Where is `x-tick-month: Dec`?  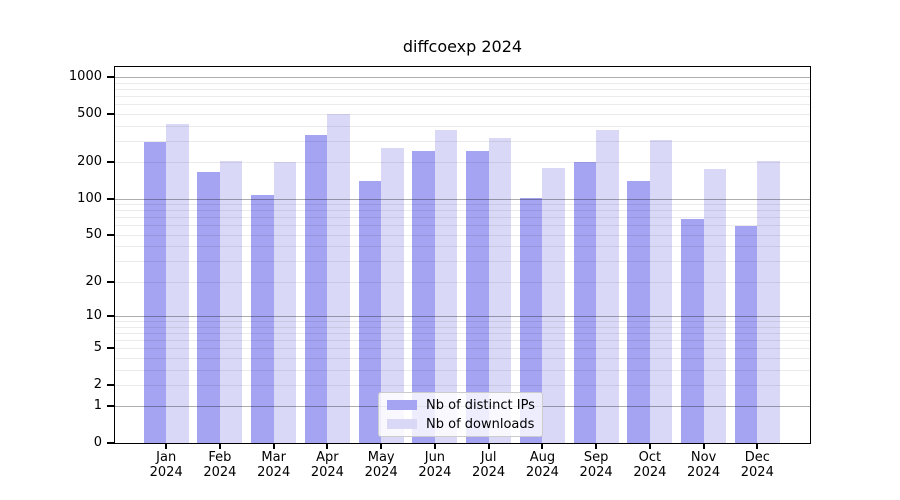 x-tick-month: Dec is located at coordinates (757, 457).